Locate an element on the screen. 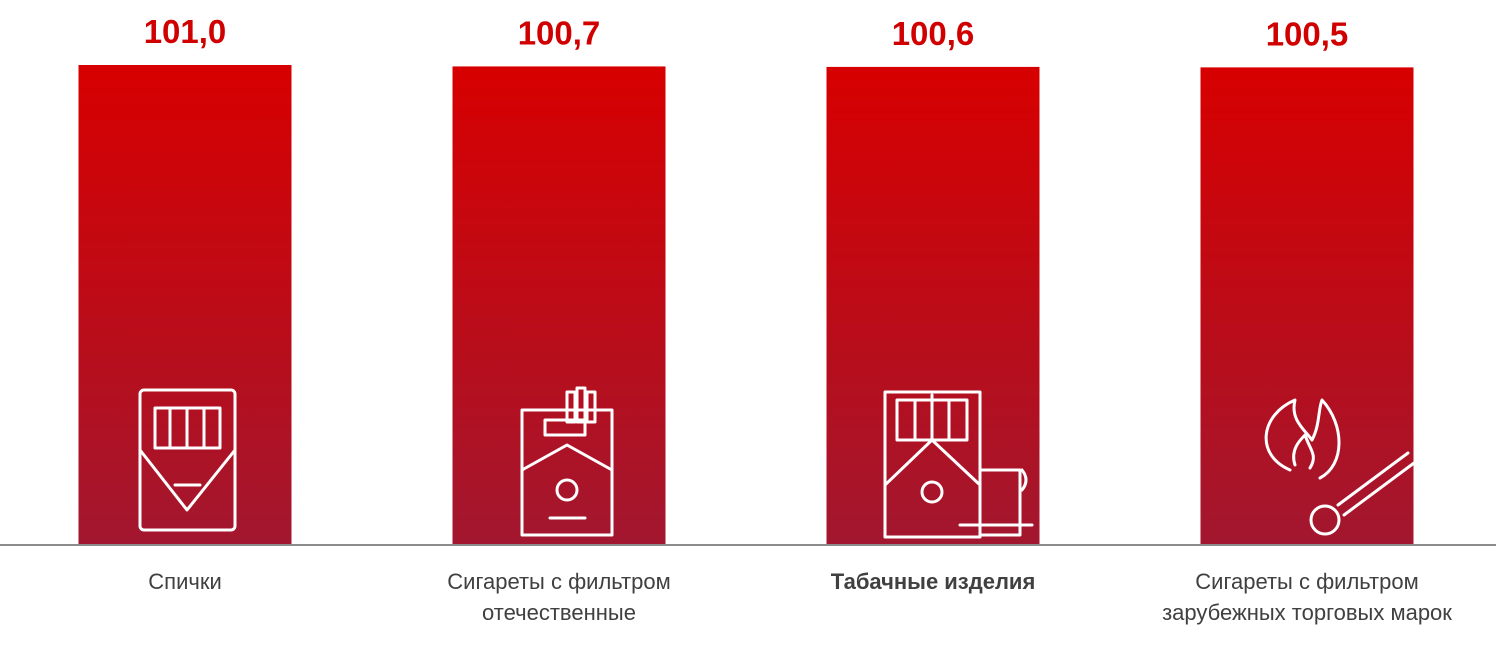  value-label: 100,7 is located at coordinates (559, 32).